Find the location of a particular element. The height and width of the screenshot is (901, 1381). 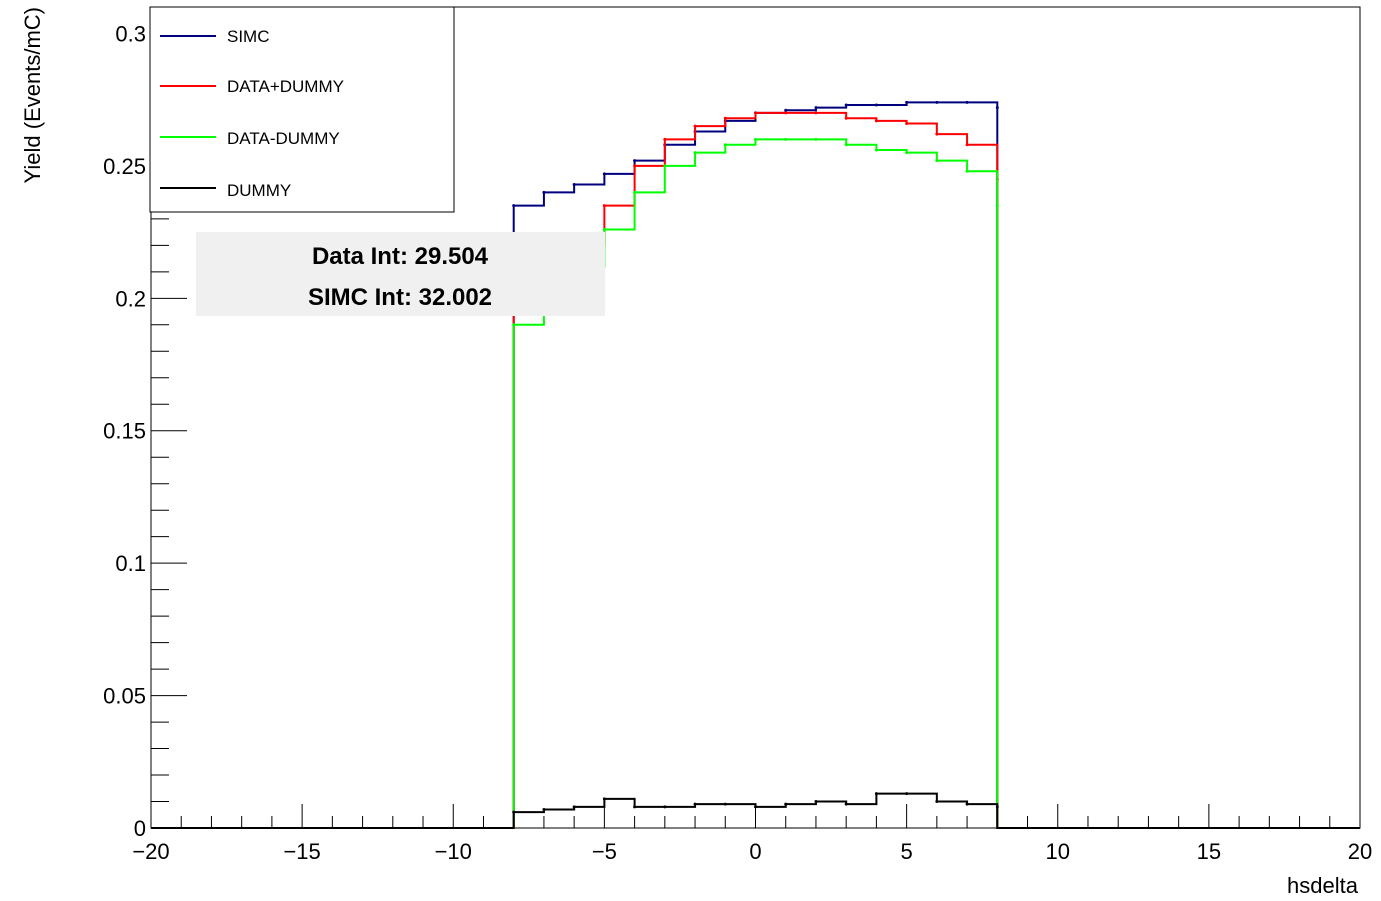

y-tick-label: 0.25 is located at coordinates (124, 166).